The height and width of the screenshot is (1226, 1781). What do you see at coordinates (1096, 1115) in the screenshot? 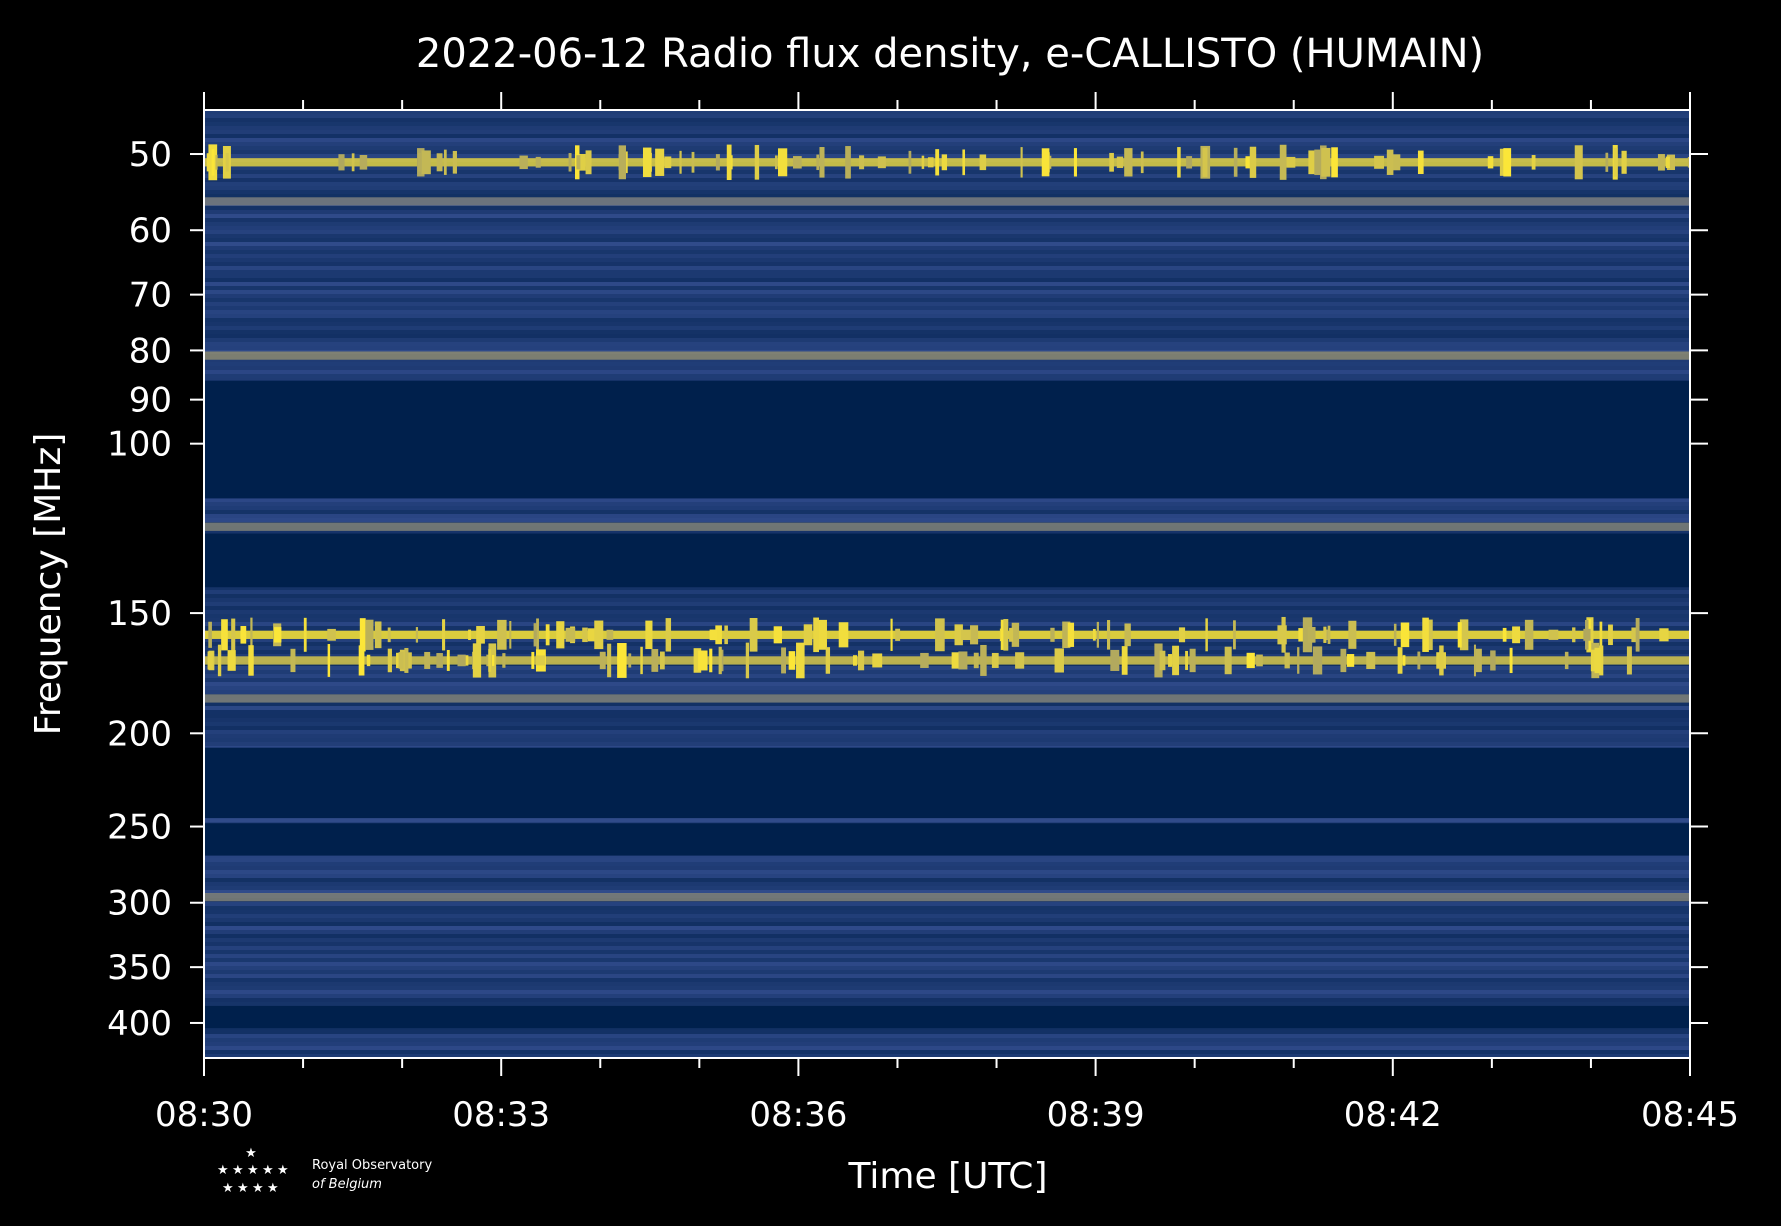
I see `x-tick-label: 08:39` at bounding box center [1096, 1115].